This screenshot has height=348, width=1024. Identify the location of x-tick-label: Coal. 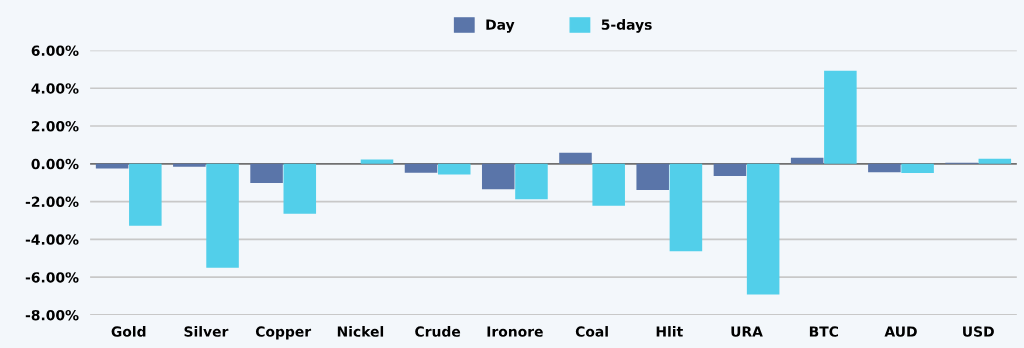
(591, 331).